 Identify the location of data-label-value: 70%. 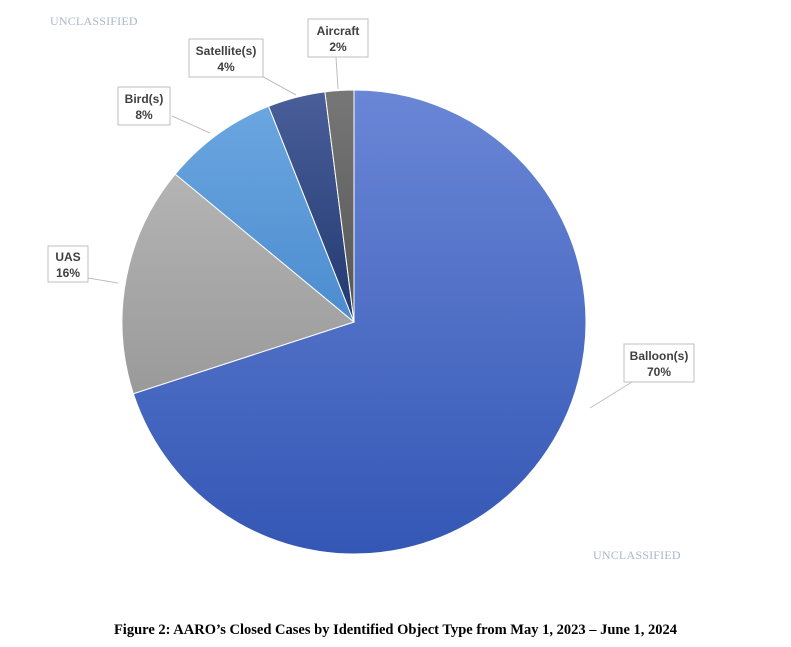
(659, 372).